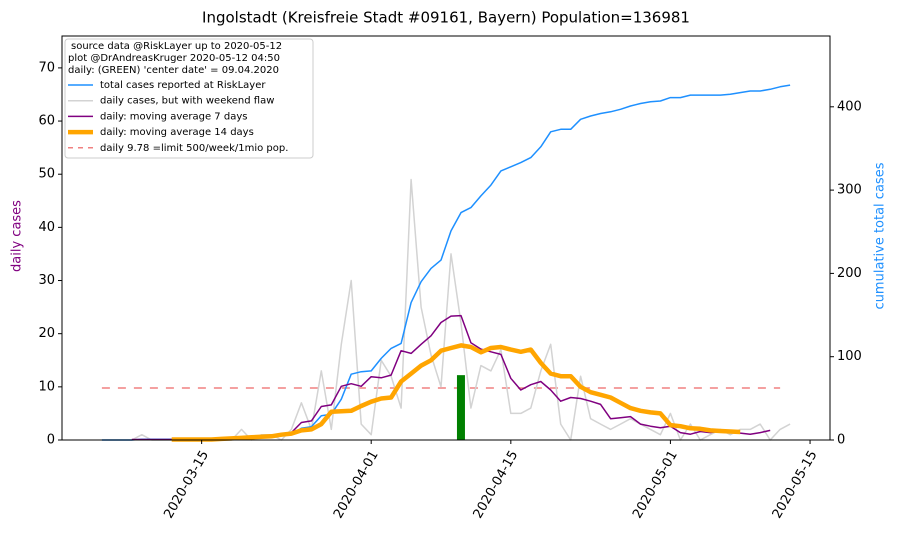 This screenshot has width=897, height=536. Describe the element at coordinates (174, 58) in the screenshot. I see `legend-title: plot @DrAndreasKruger 2020-05-12 04:50` at that location.